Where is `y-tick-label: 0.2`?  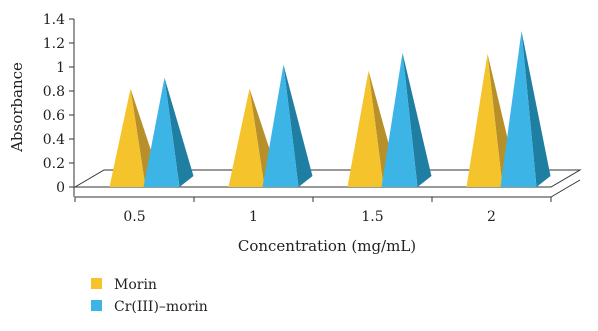 y-tick-label: 0.2 is located at coordinates (54, 164).